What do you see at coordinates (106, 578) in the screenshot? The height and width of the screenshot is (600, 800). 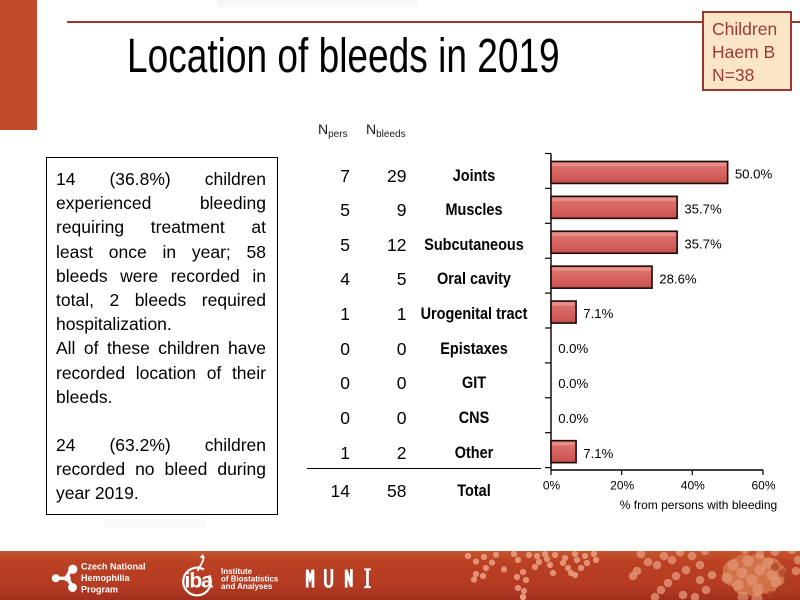 I see `svg-text: Hemophilia` at bounding box center [106, 578].